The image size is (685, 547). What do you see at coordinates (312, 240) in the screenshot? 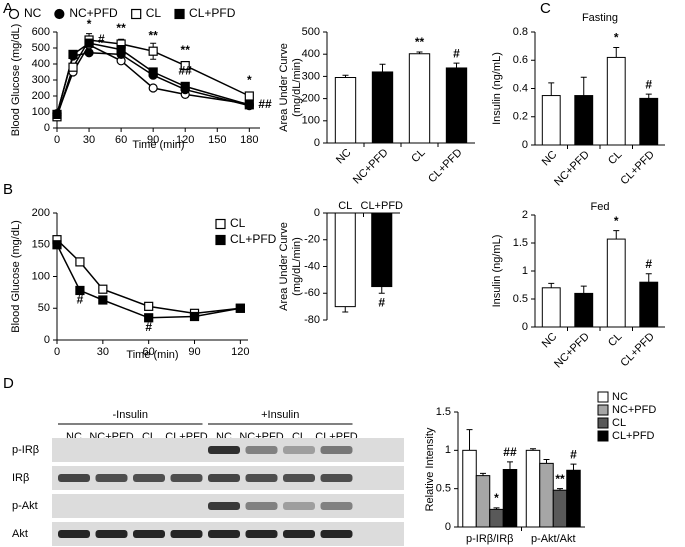
I see `y-tick-label: -20` at bounding box center [312, 240].